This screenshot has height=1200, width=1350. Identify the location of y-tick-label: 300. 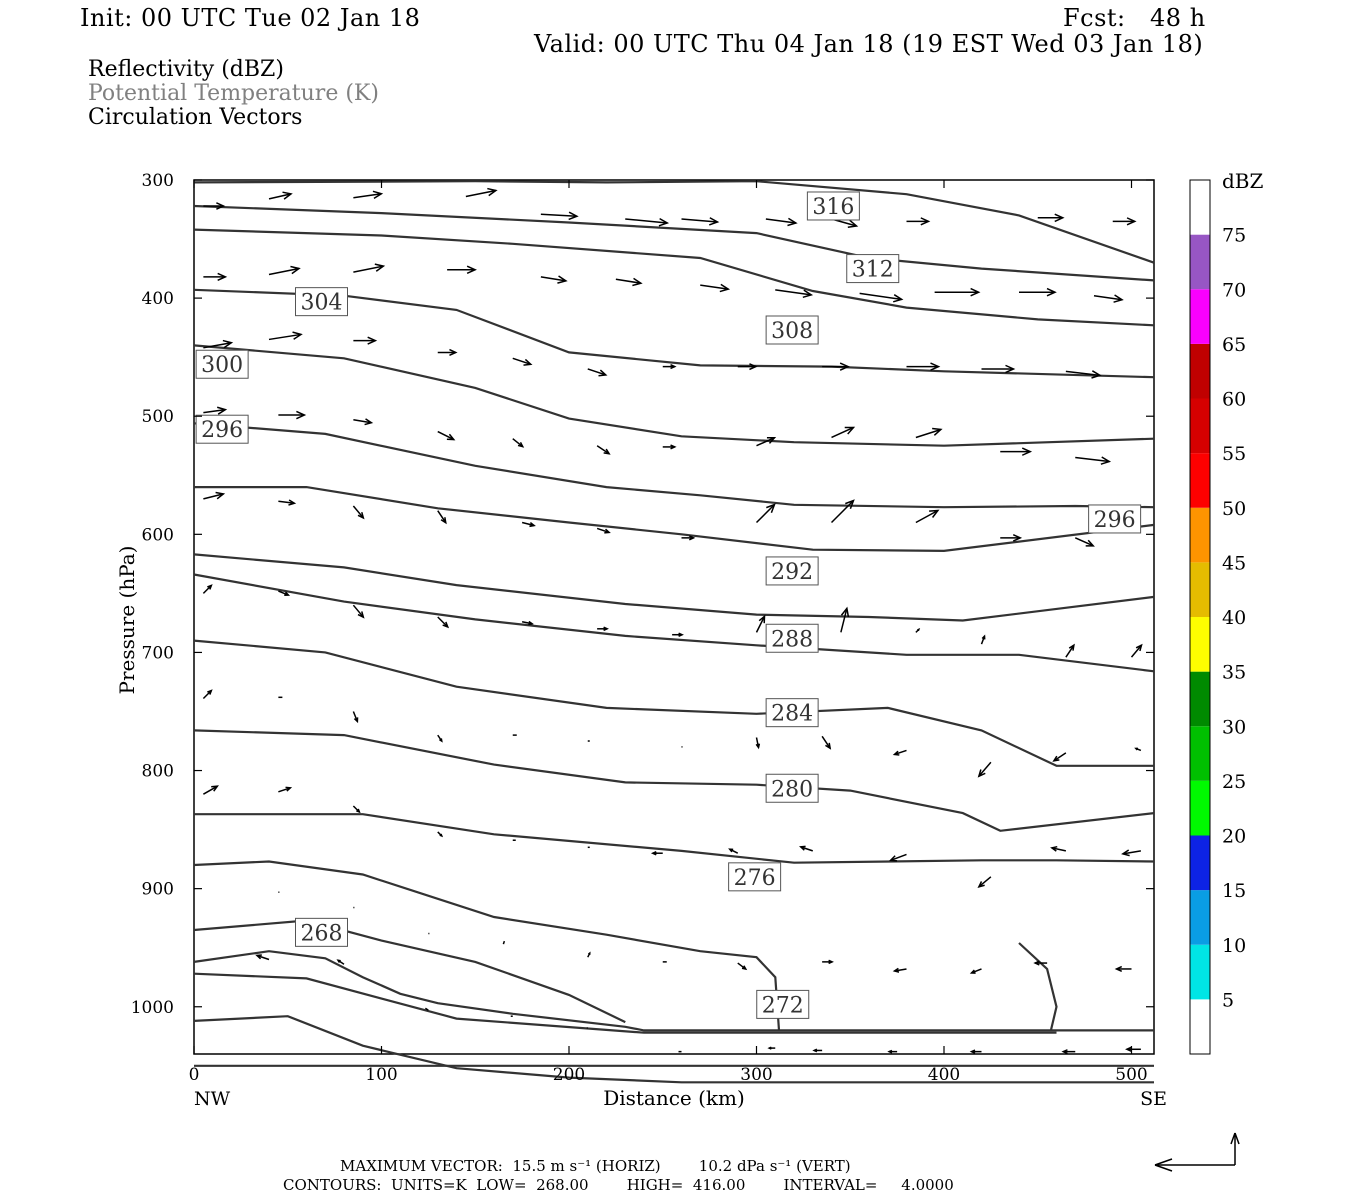
(158, 181).